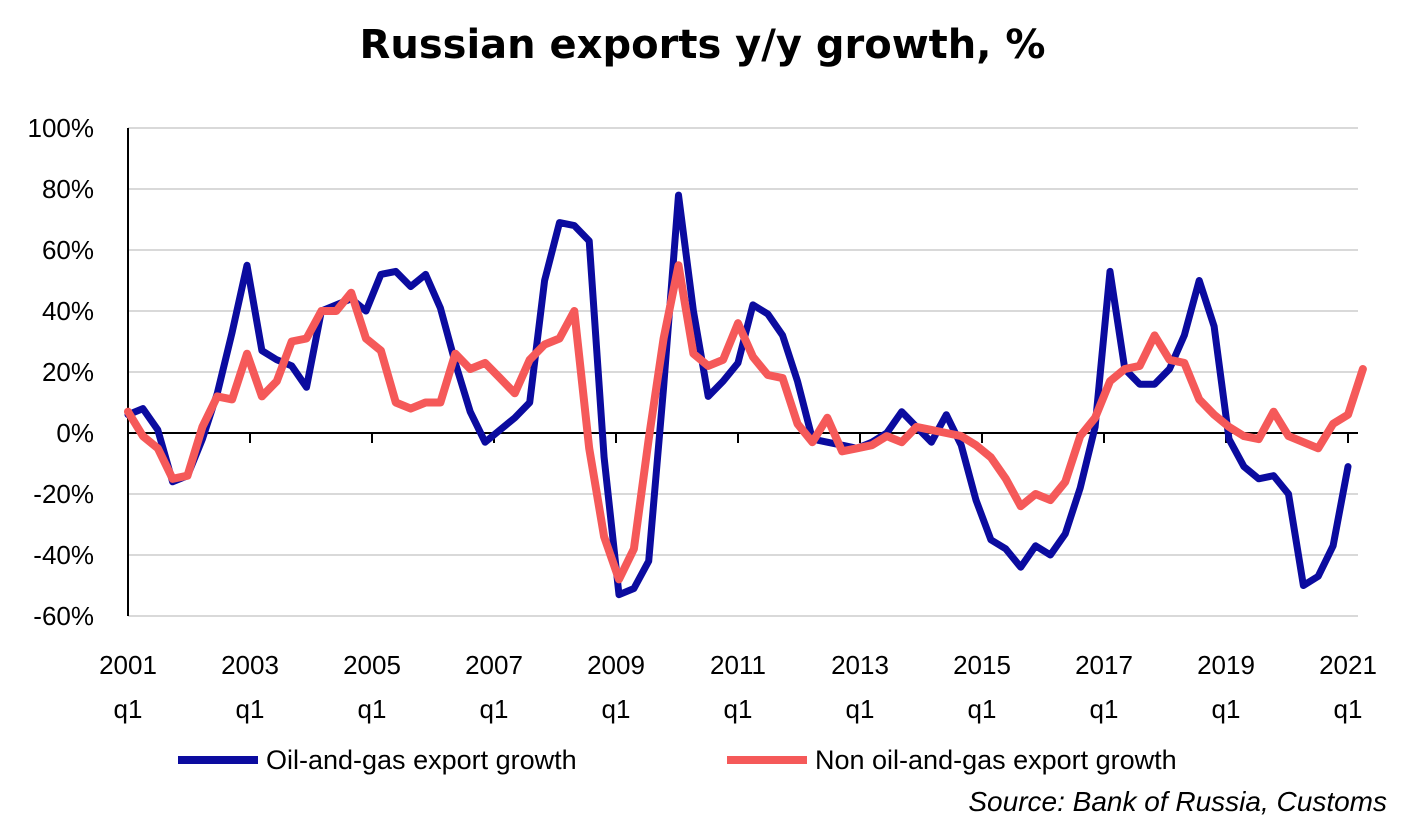  I want to click on x-tick-label: 2003, so click(250, 665).